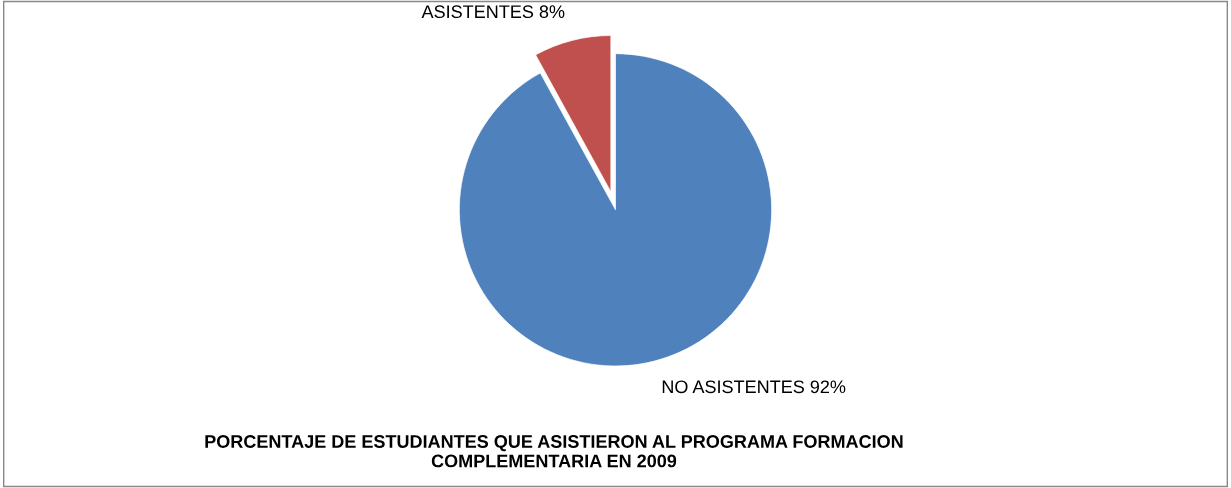 This screenshot has height=488, width=1231. What do you see at coordinates (493, 12) in the screenshot?
I see `slice-label: ASISTENTES 8%` at bounding box center [493, 12].